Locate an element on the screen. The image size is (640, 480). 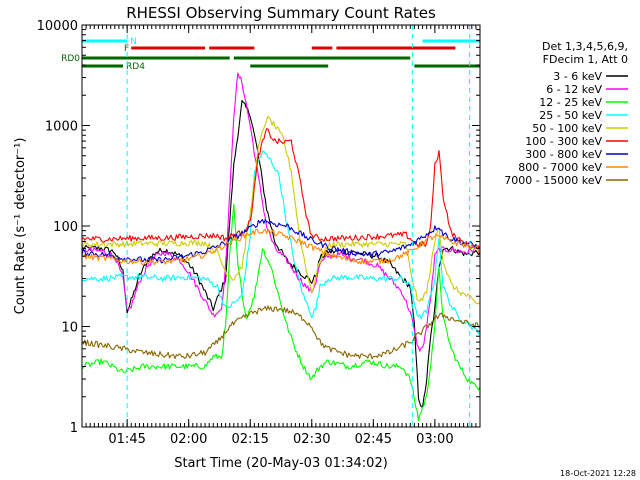
footer-timestamp: 18-Oct-2021 12:28 is located at coordinates (598, 473).